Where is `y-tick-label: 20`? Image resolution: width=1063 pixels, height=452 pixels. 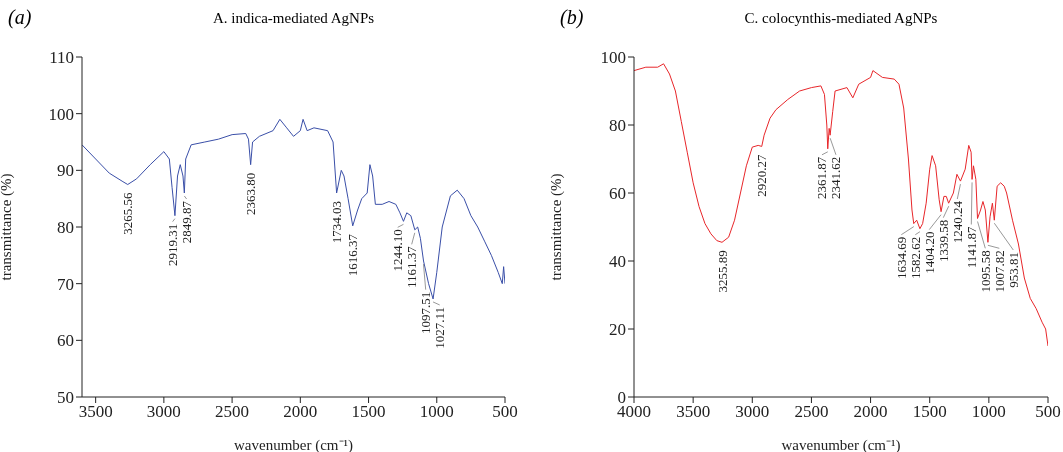
y-tick-label: 20 is located at coordinates (617, 330).